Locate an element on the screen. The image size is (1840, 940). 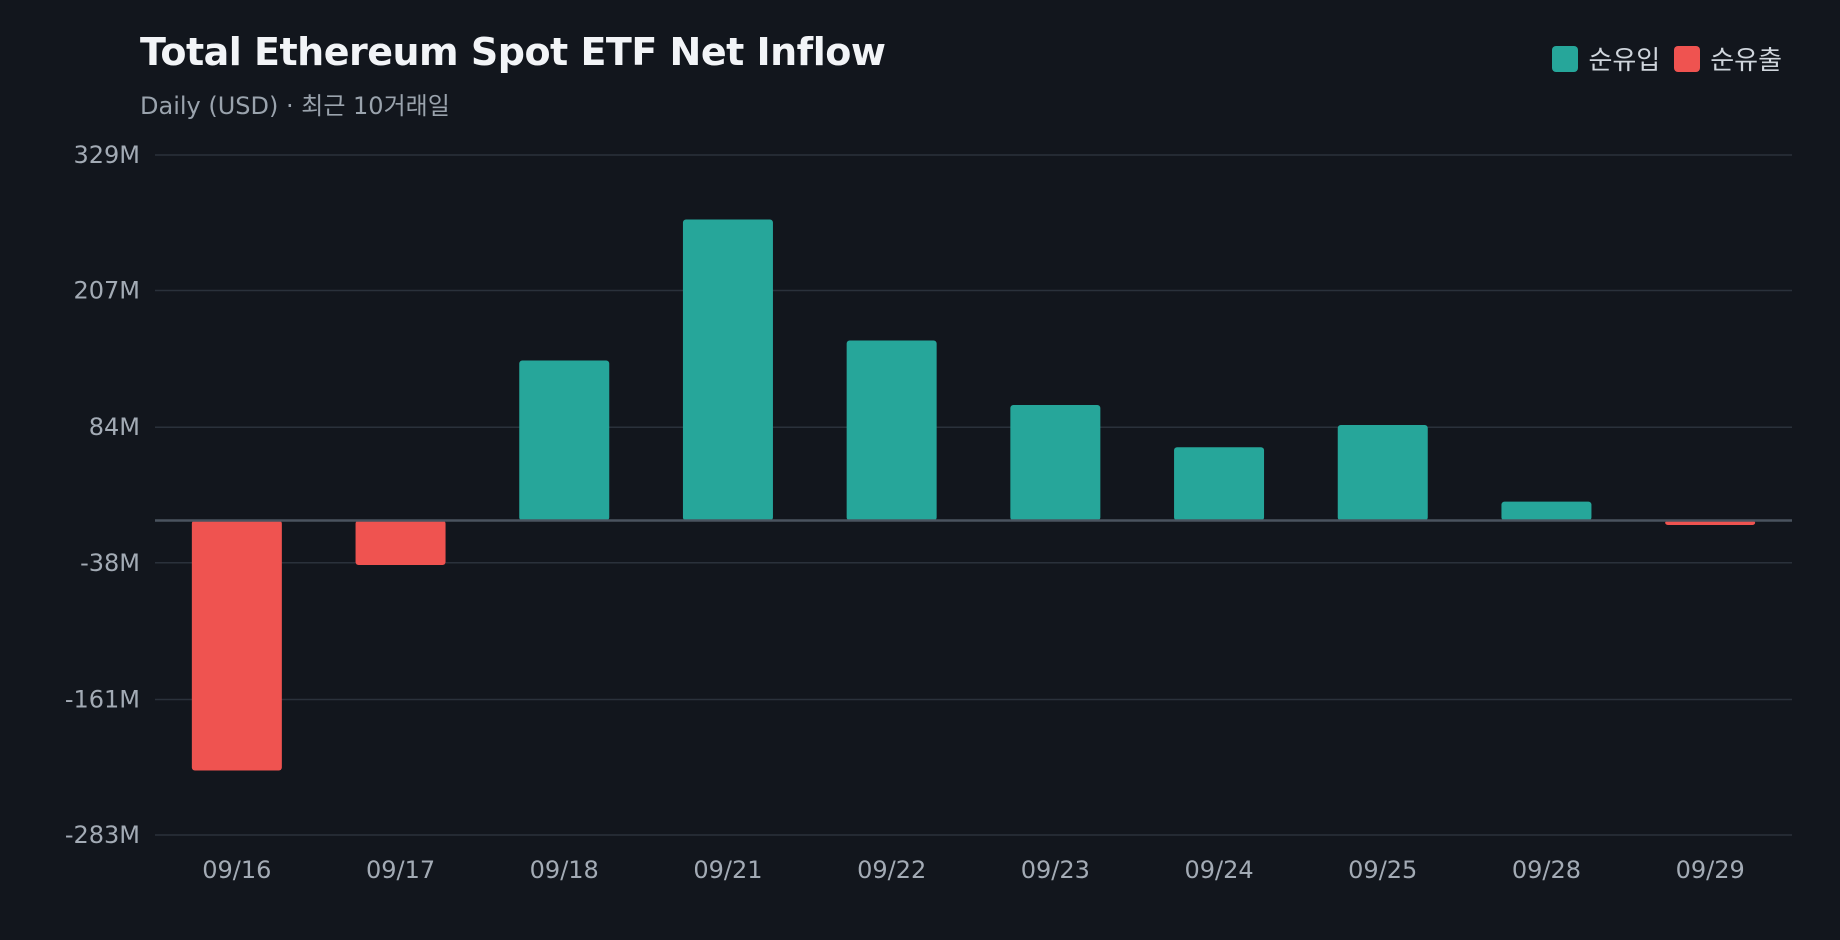
inflow-swatch is located at coordinates (1565, 58).